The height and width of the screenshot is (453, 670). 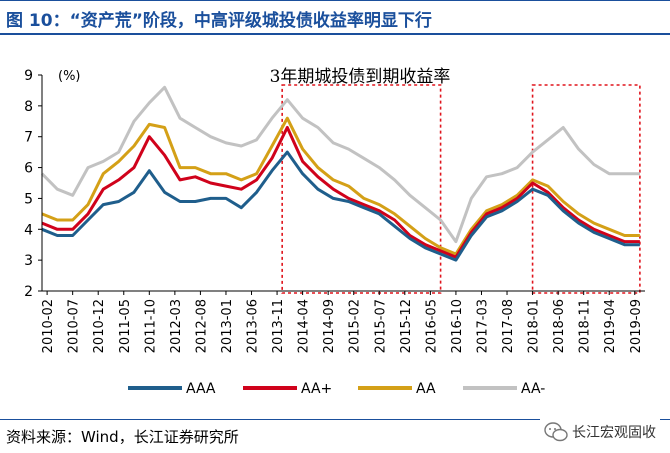 What do you see at coordinates (585, 326) in the screenshot?
I see `x-tick-label: 2018-11` at bounding box center [585, 326].